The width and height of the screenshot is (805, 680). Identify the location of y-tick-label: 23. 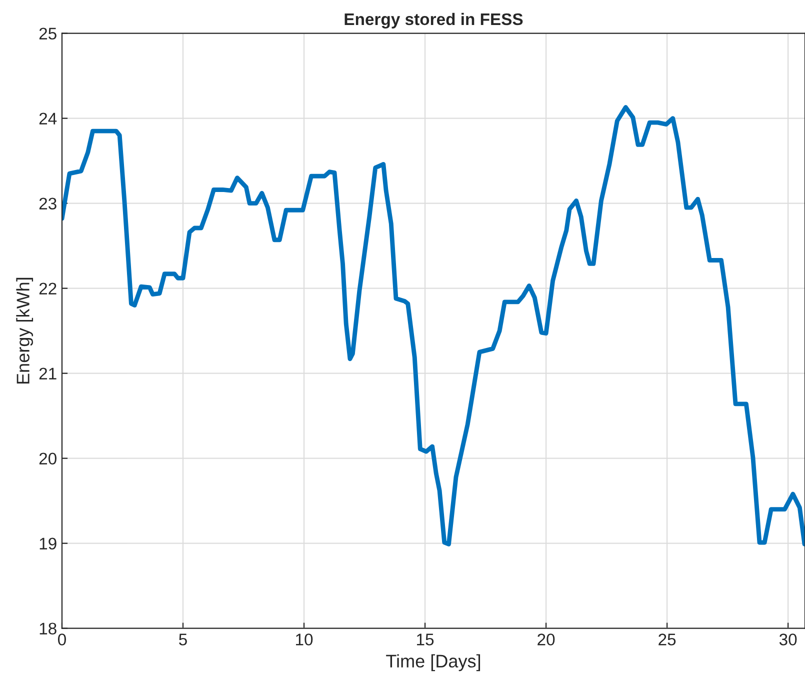
(47, 204).